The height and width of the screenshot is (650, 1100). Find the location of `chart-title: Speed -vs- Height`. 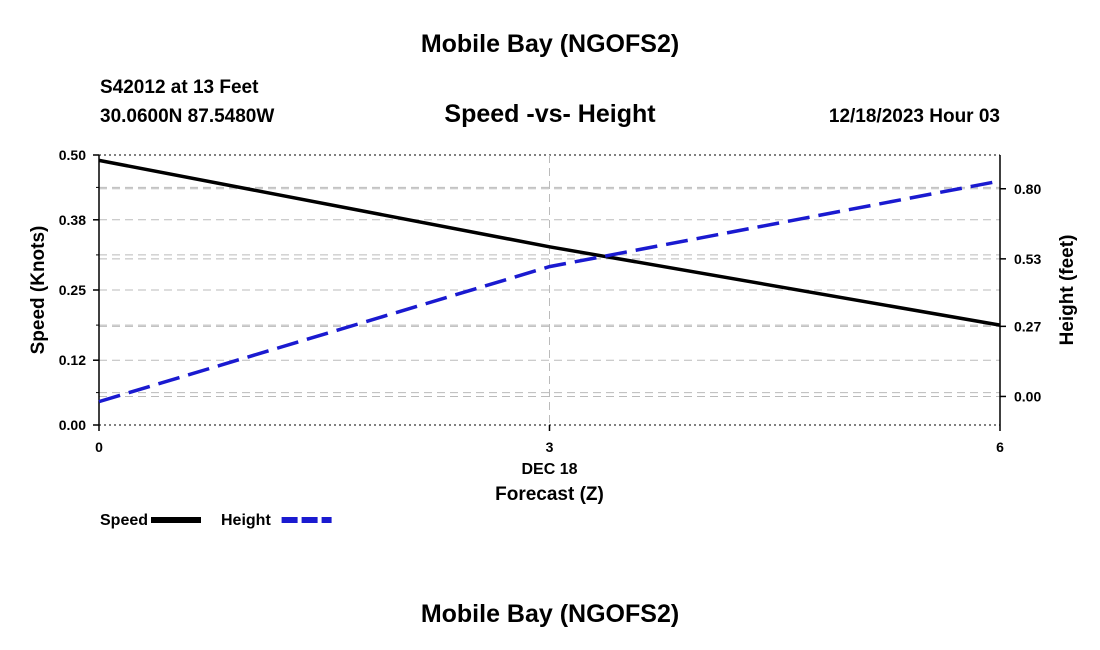

chart-title: Speed -vs- Height is located at coordinates (550, 114).